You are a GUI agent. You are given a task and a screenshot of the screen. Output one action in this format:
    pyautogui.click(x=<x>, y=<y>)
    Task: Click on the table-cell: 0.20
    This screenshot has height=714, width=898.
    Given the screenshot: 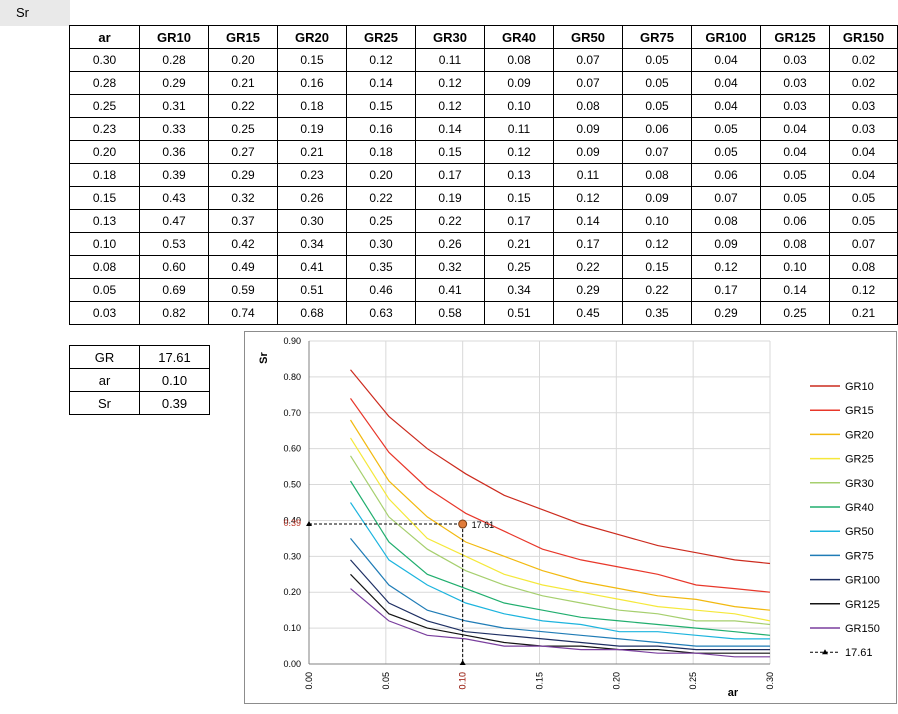 What is the action you would take?
    pyautogui.click(x=381, y=175)
    